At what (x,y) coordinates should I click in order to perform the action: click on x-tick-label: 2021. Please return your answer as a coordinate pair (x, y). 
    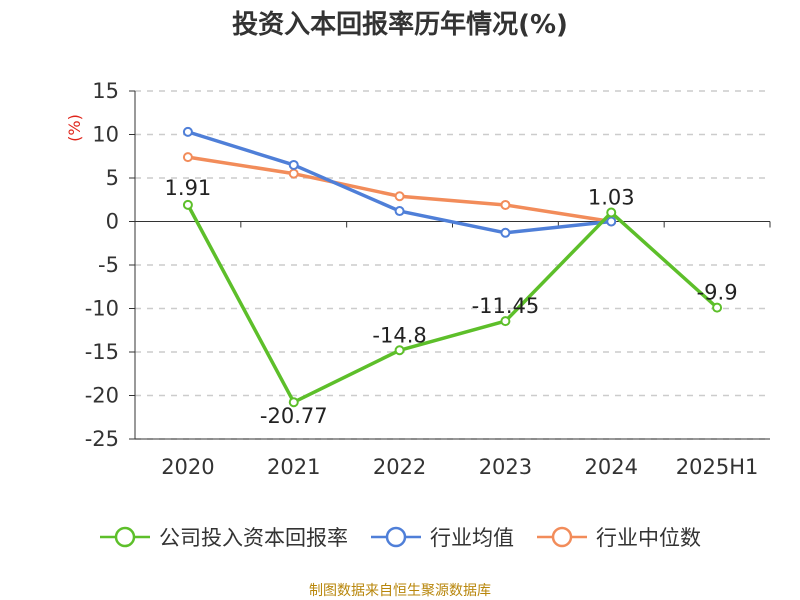
    Looking at the image, I should click on (293, 467).